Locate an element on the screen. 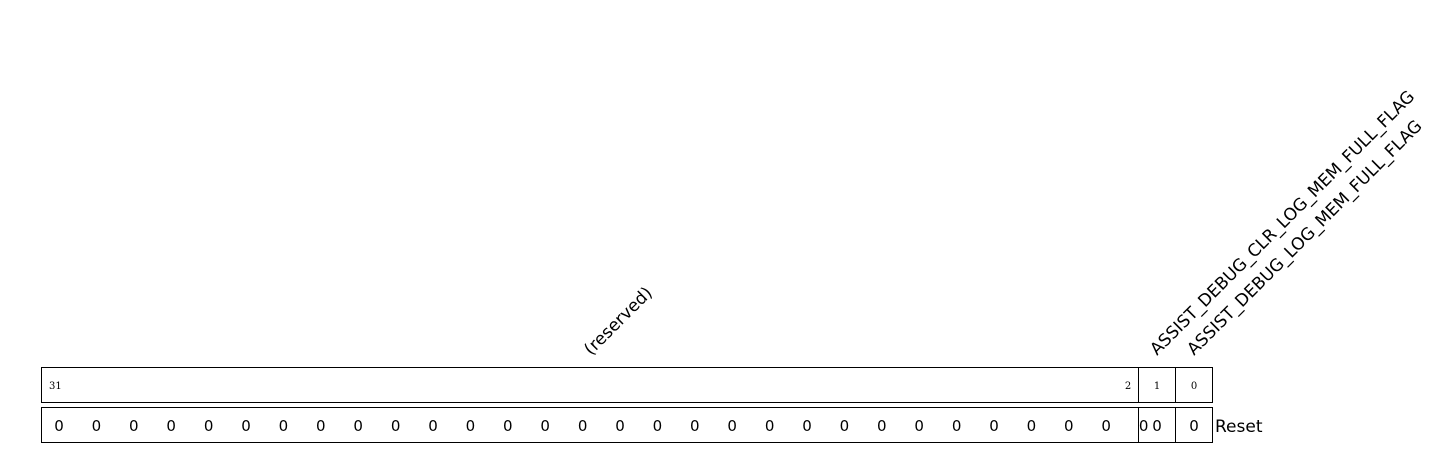  reset-value-bit-13: 0 is located at coordinates (732, 426).